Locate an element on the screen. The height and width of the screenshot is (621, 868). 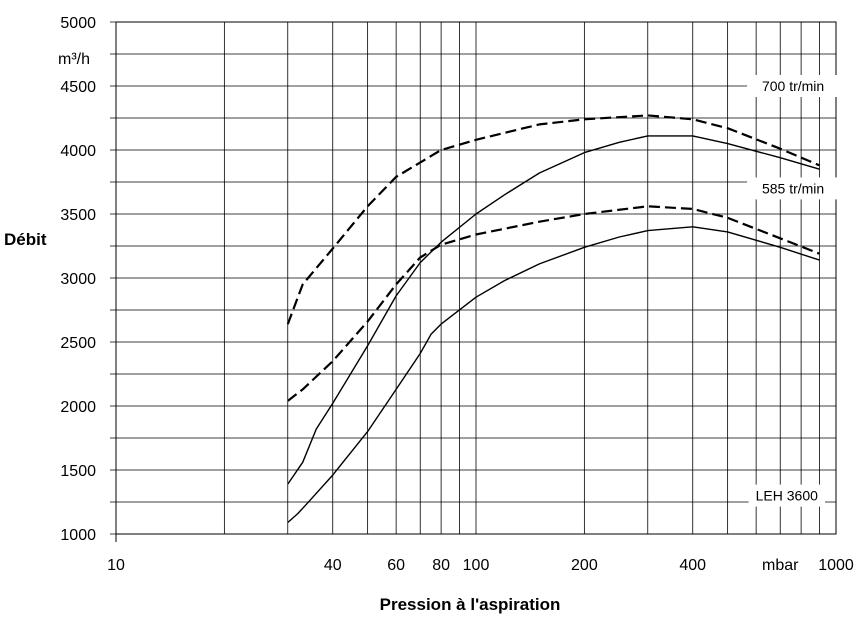
x-tick-label: 100 is located at coordinates (476, 565).